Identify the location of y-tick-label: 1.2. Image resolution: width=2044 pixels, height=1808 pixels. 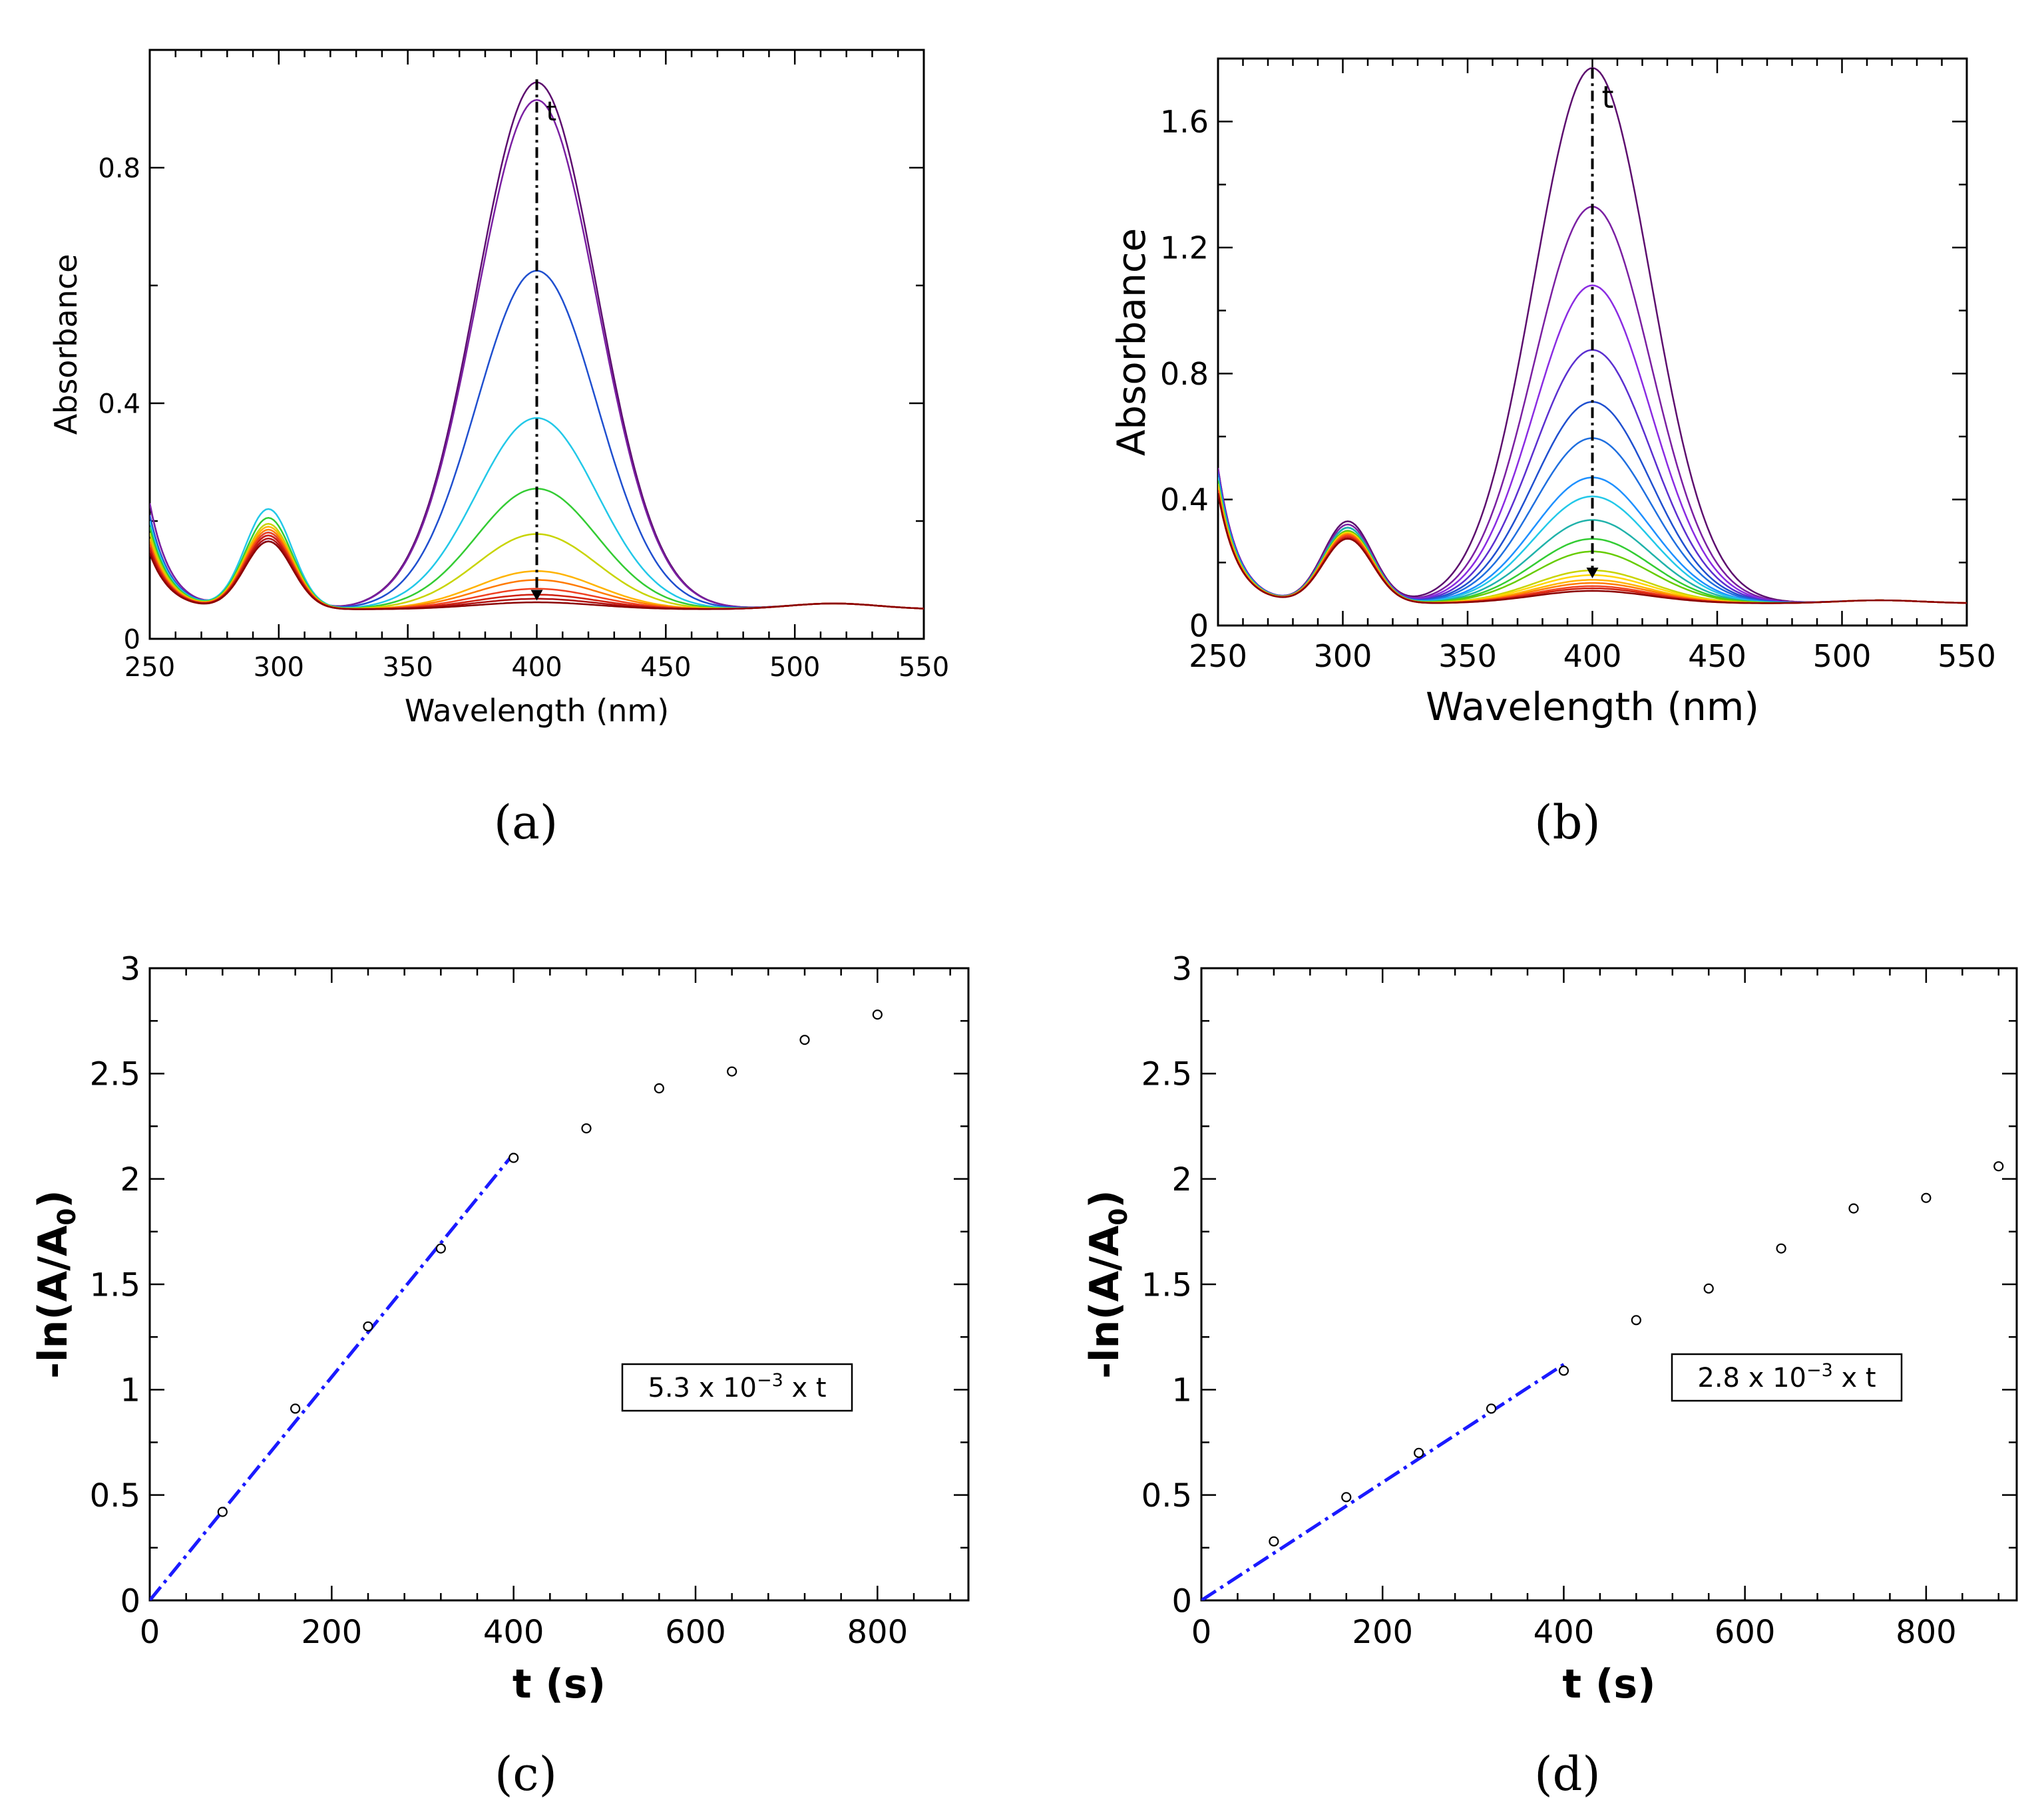
(1184, 248).